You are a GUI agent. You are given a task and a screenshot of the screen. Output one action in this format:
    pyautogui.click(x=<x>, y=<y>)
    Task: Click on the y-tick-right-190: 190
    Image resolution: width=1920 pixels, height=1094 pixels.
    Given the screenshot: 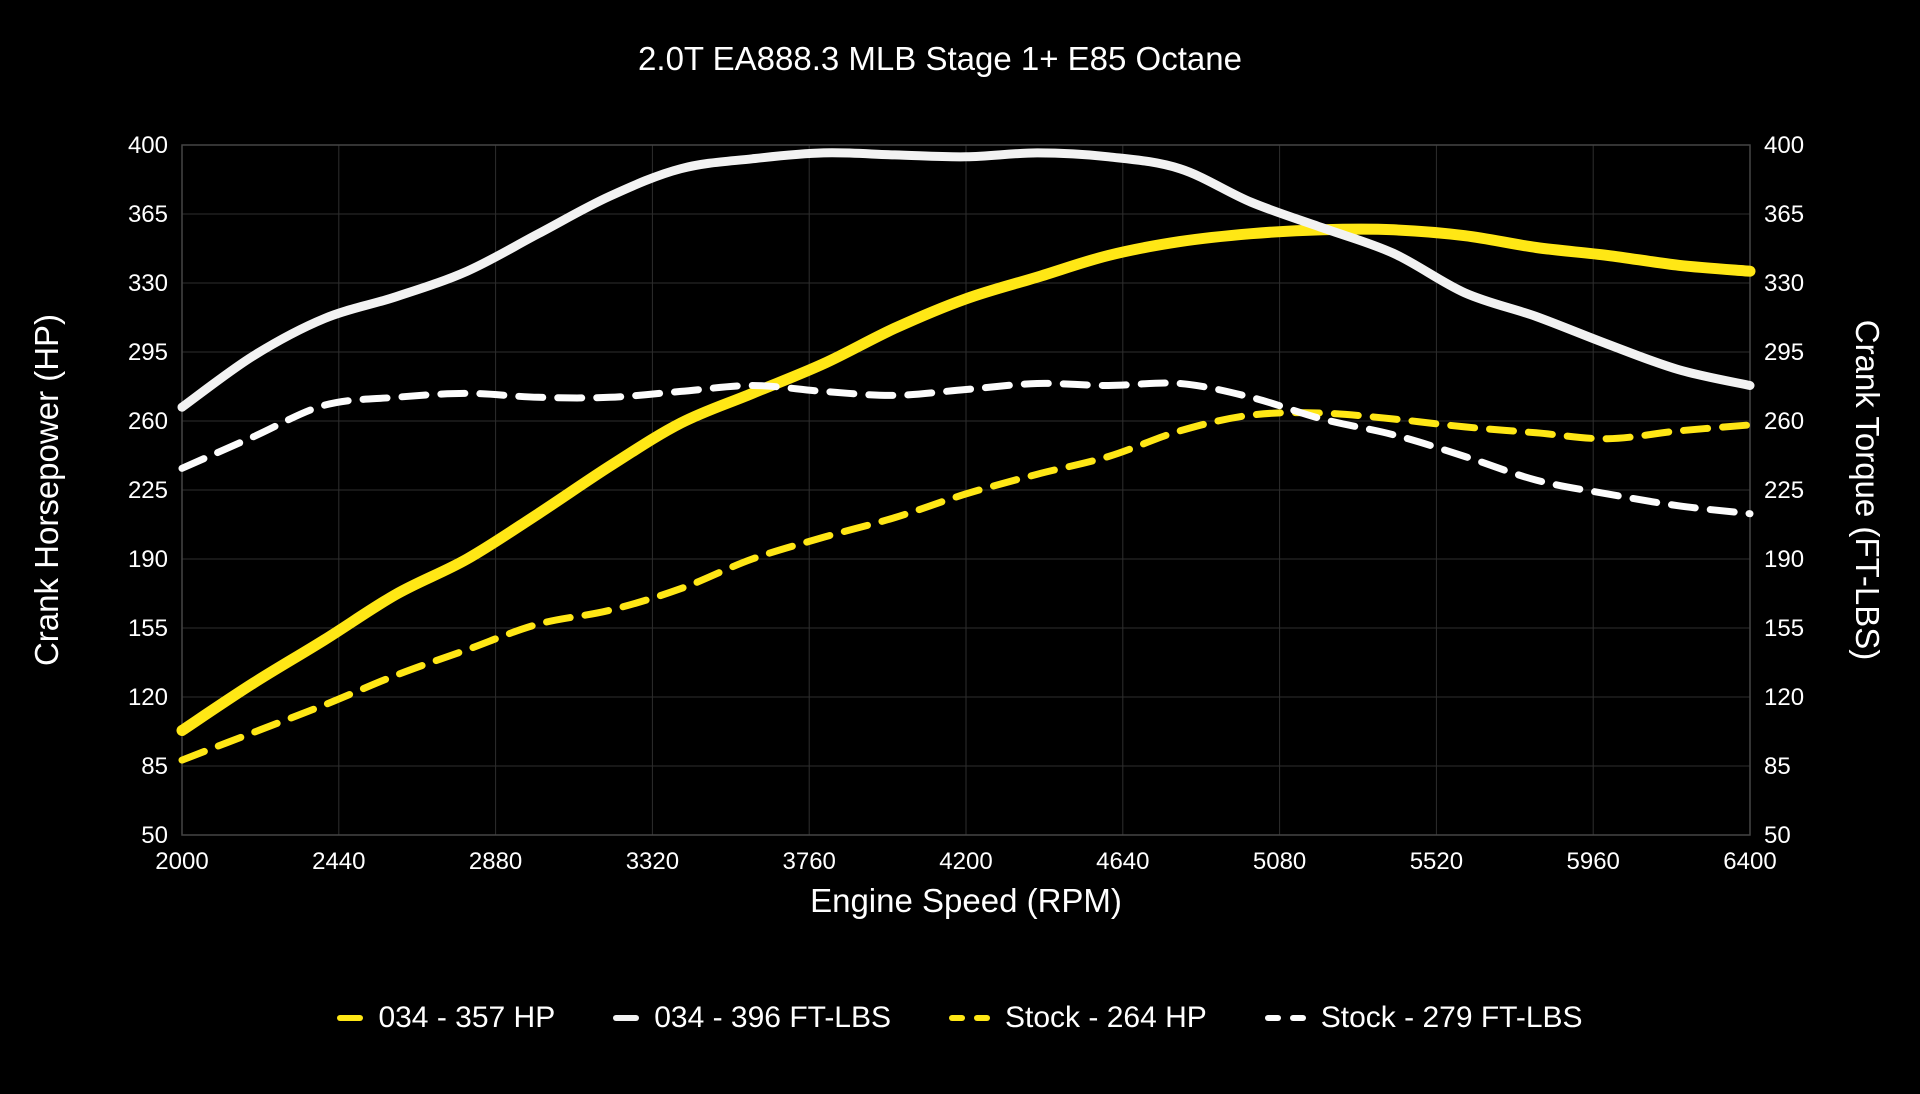 What is the action you would take?
    pyautogui.click(x=1784, y=559)
    